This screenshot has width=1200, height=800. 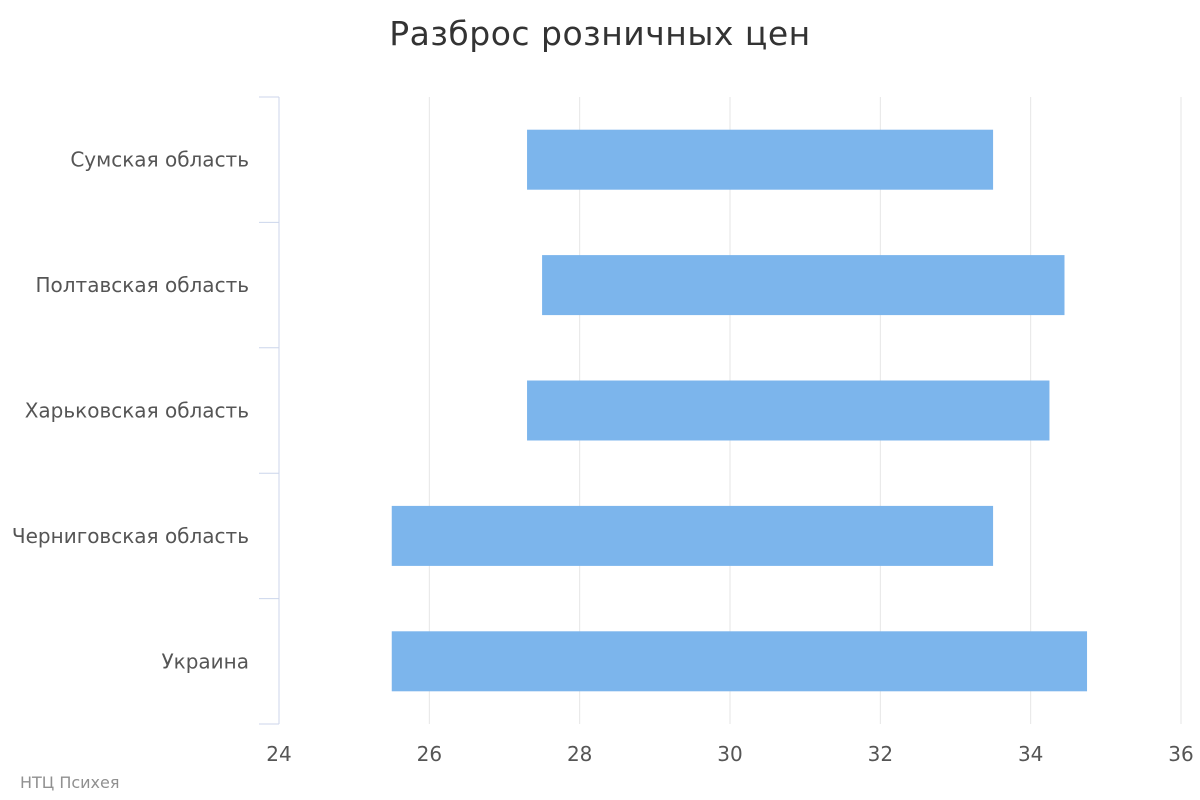 I want to click on category-label: Полтавская область, so click(x=142, y=285).